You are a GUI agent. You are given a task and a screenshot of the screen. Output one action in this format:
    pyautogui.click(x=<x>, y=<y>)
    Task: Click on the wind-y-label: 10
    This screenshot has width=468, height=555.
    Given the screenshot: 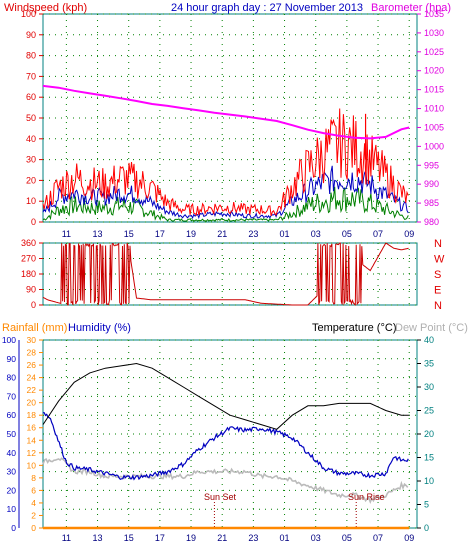 What is the action you would take?
    pyautogui.click(x=31, y=201)
    